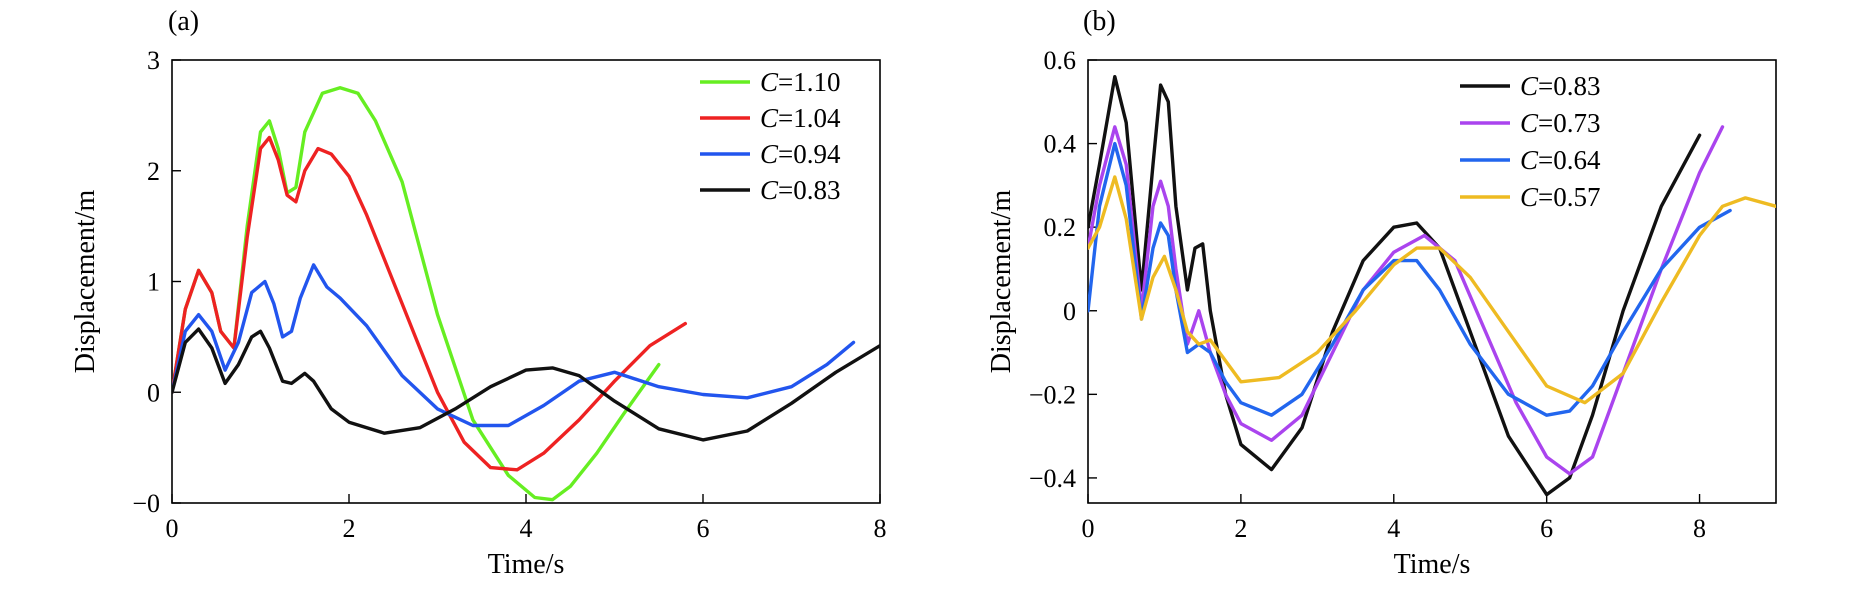  Describe the element at coordinates (153, 171) in the screenshot. I see `y-tick-label: 2` at that location.